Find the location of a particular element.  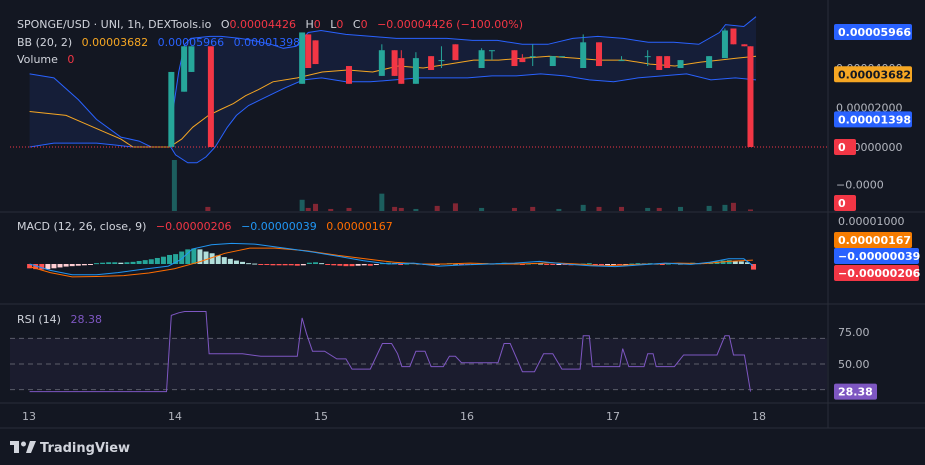

legend-volume-row: Volume 0 is located at coordinates (45, 59).